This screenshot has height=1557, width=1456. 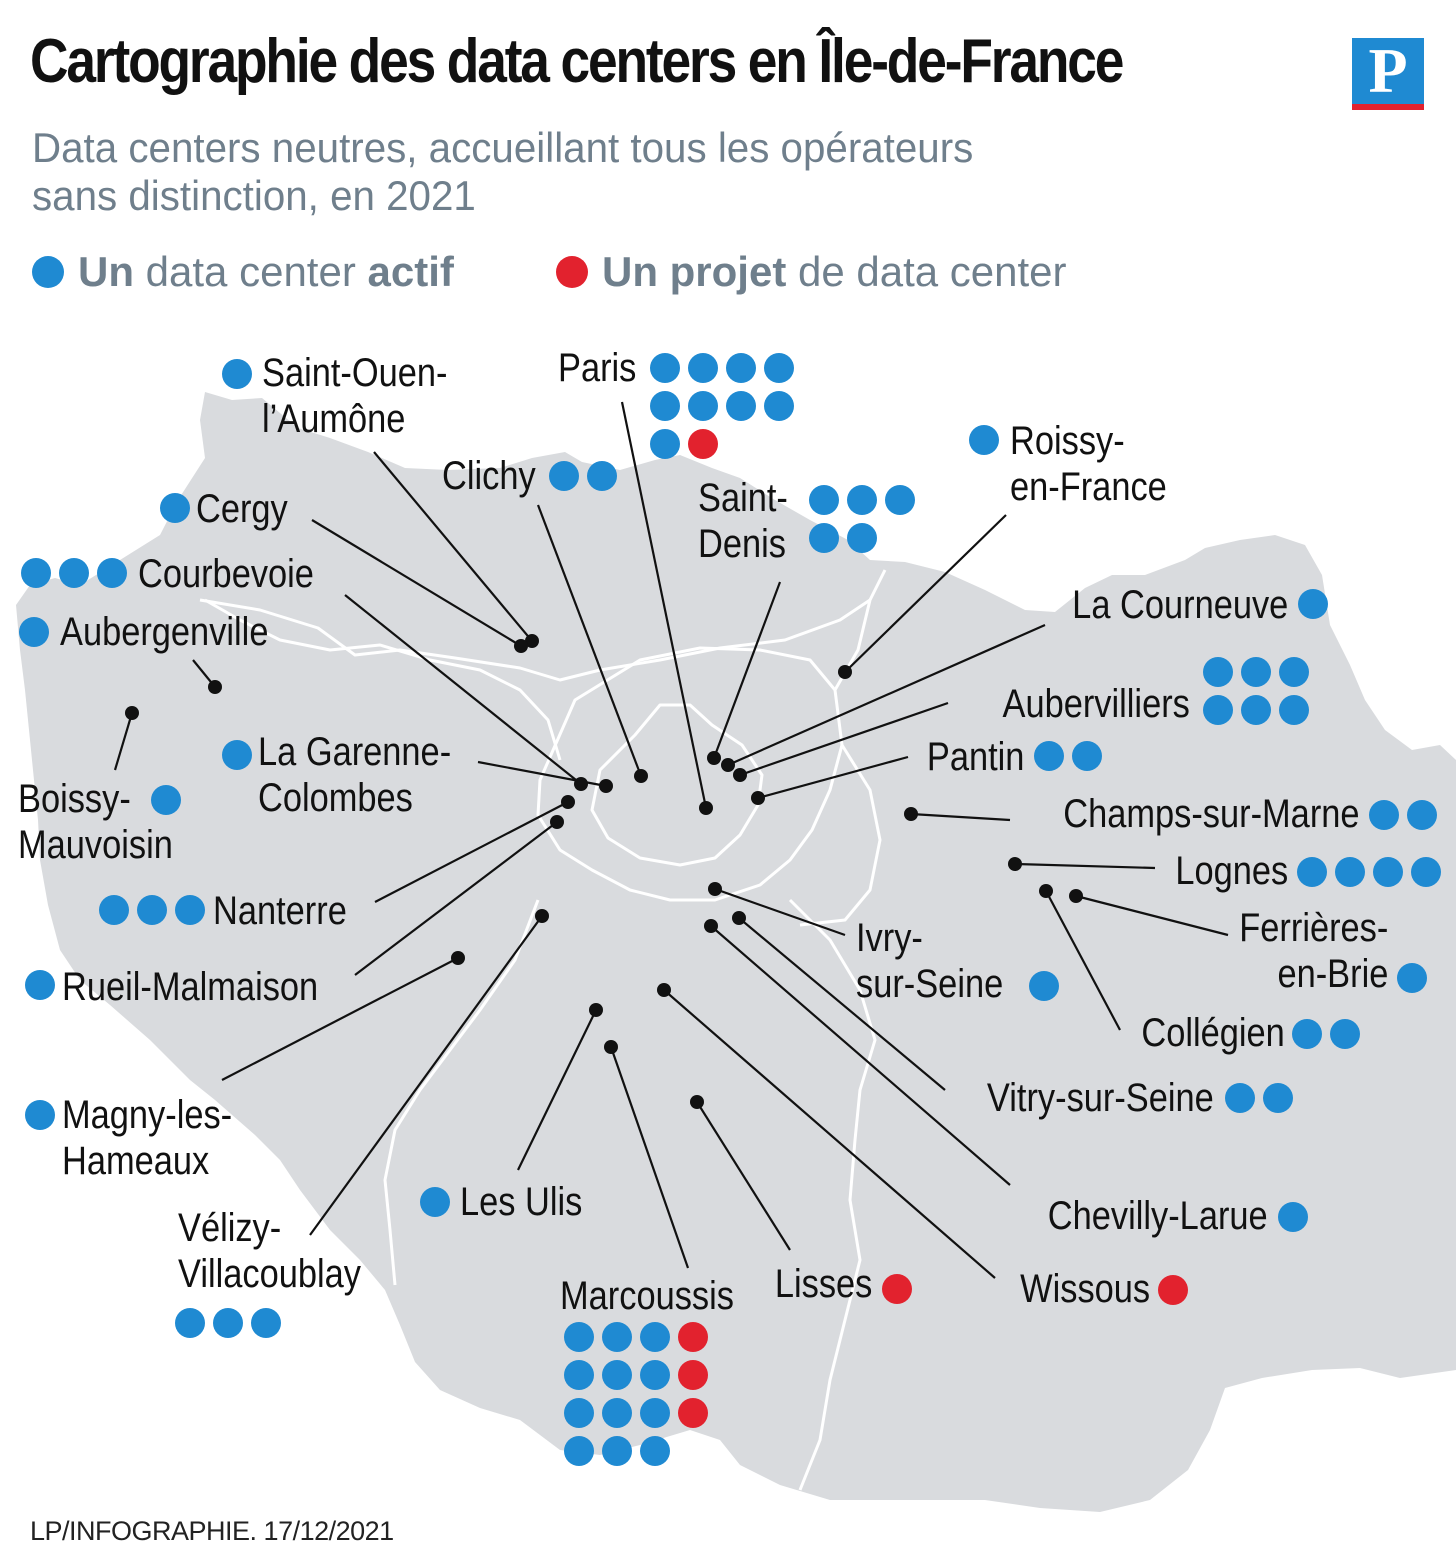 I want to click on location-anchor-aubergenville, so click(x=215, y=687).